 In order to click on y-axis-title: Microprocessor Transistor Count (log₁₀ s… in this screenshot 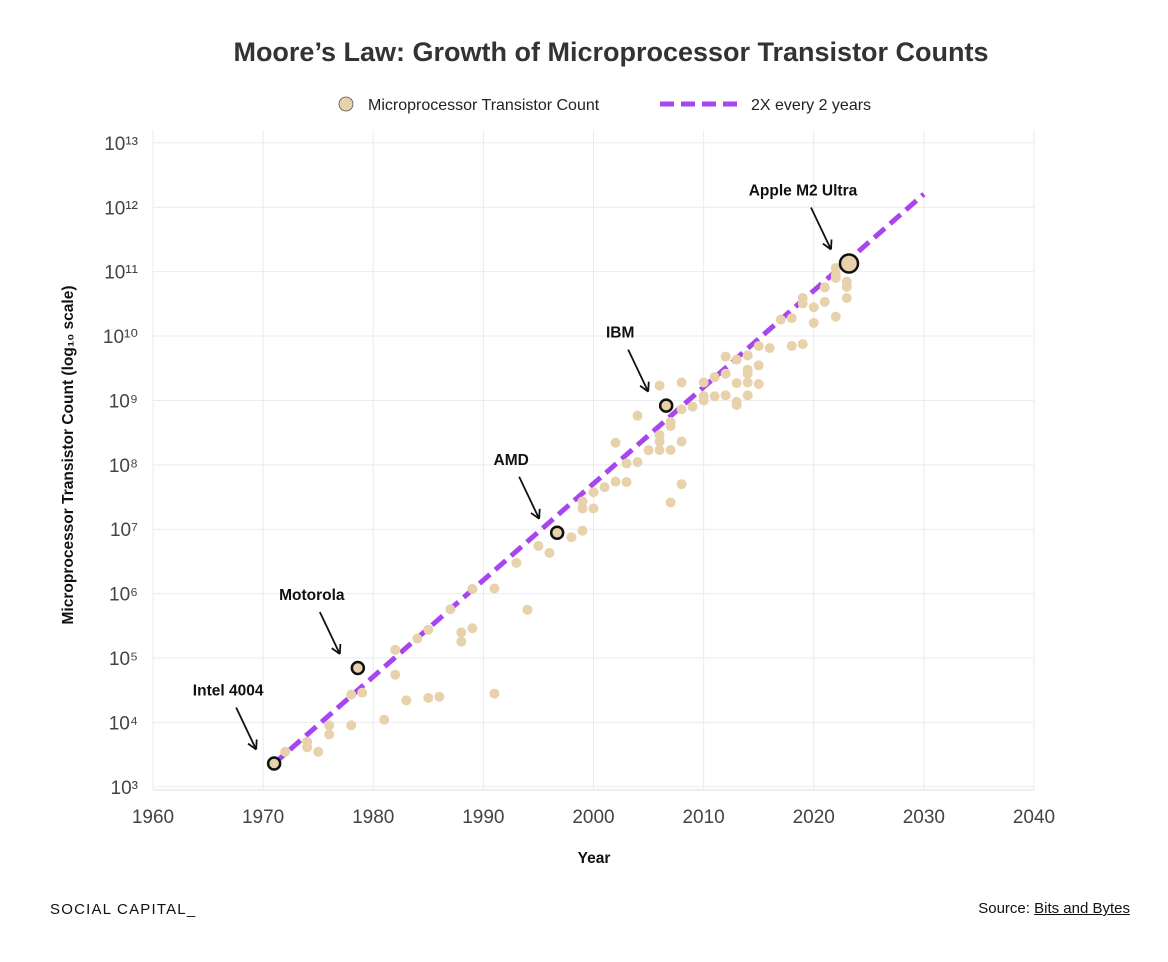, I will do `click(68, 455)`.